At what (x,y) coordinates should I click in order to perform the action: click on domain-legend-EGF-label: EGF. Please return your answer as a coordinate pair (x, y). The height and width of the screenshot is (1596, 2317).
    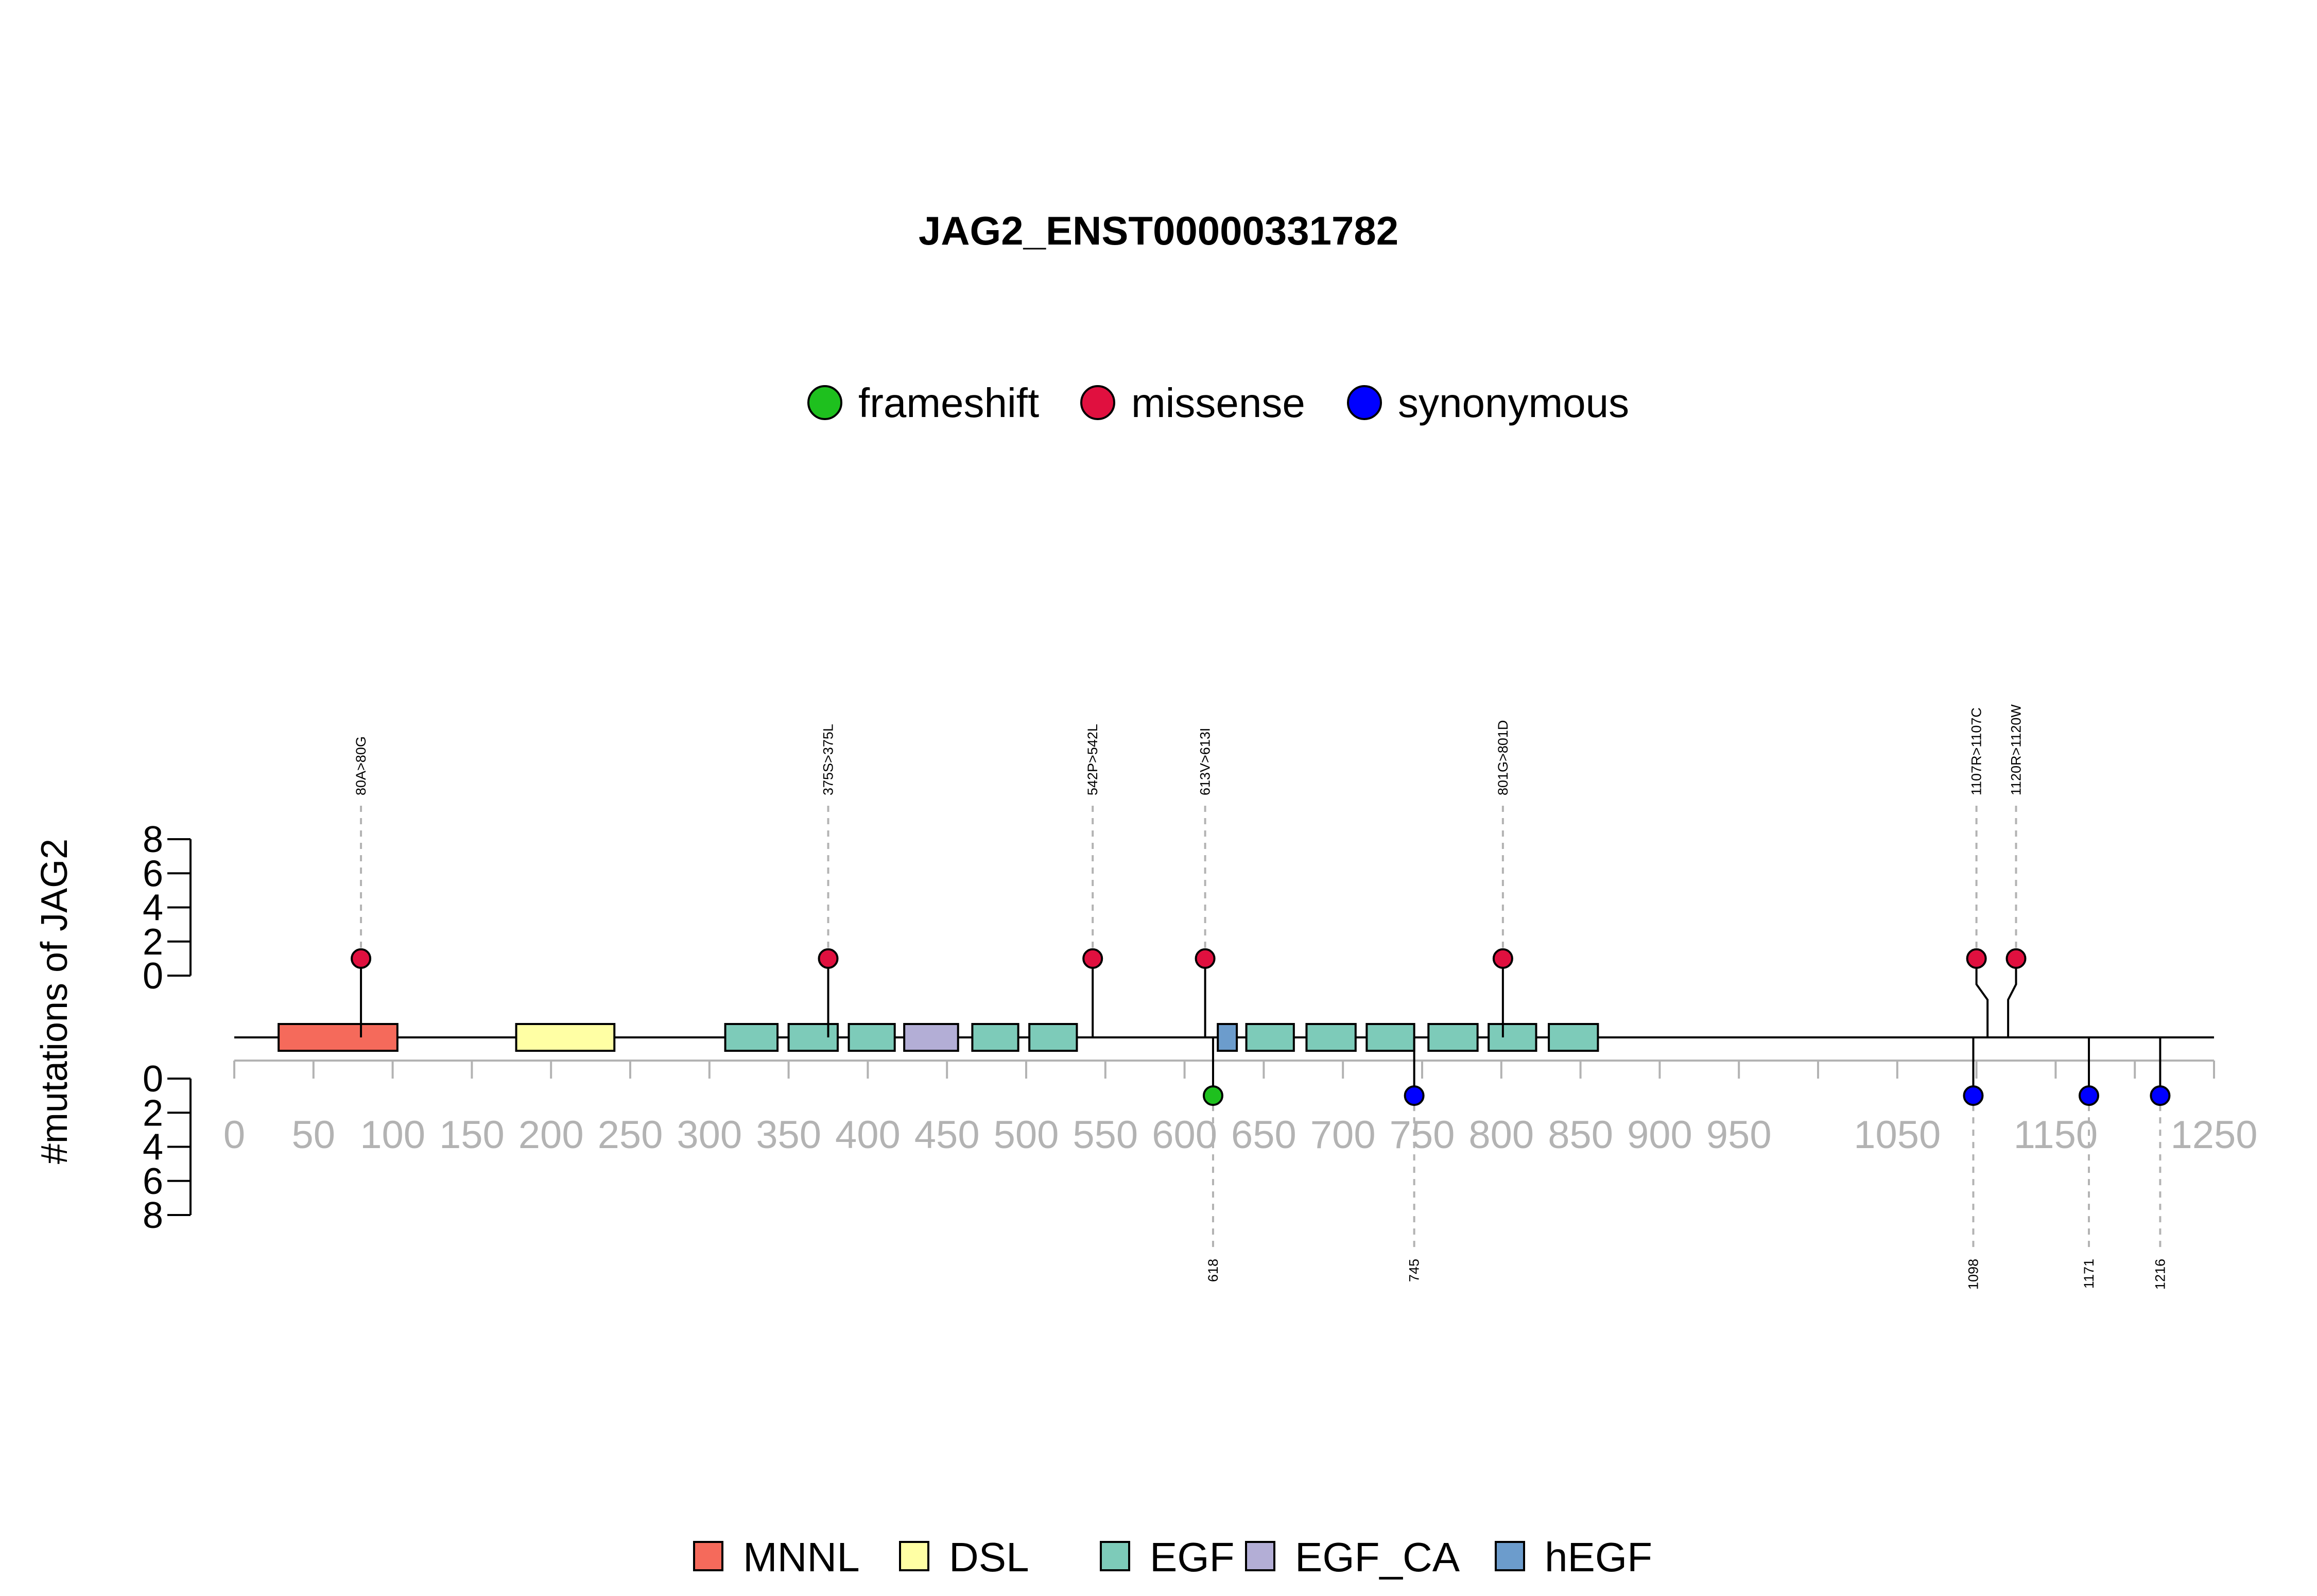
    Looking at the image, I should click on (1192, 1557).